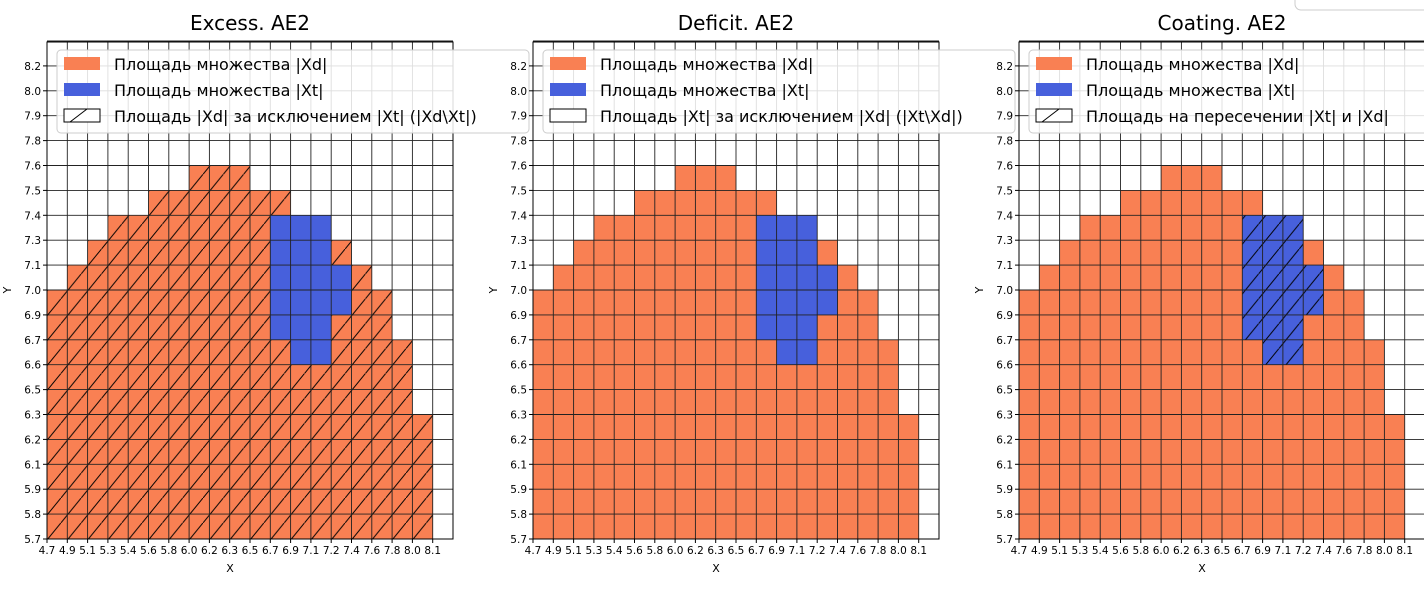 Image resolution: width=1424 pixels, height=591 pixels. Describe the element at coordinates (518, 117) in the screenshot. I see `y-tick-label: 7.9` at that location.